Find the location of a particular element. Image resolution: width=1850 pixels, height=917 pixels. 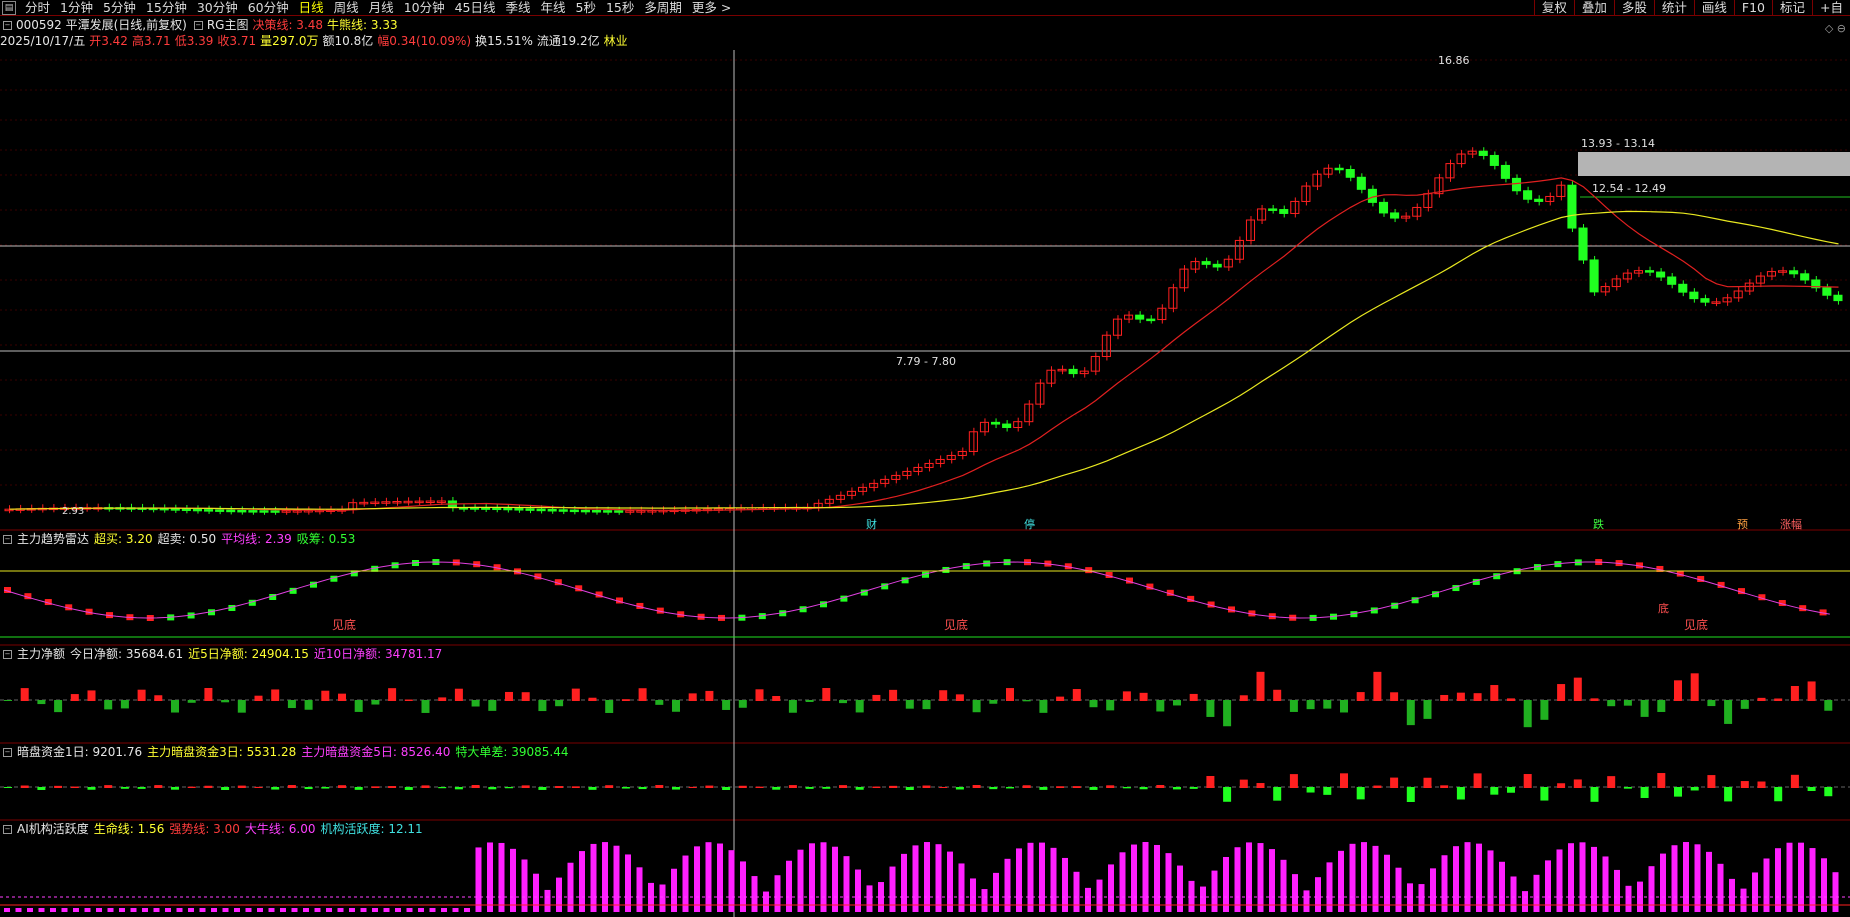

event-label-ting: 停 is located at coordinates (1029, 524).